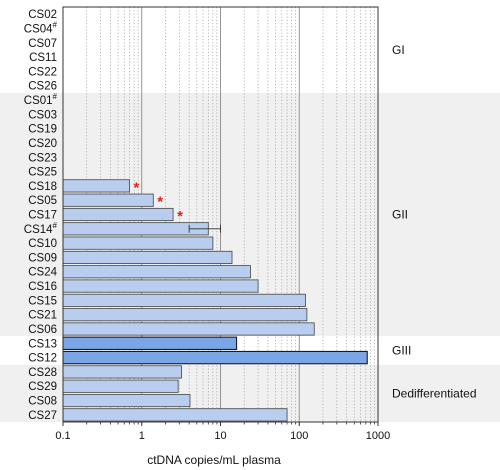 This screenshot has height=470, width=500. I want to click on x-tick-label: 0.1, so click(62, 436).